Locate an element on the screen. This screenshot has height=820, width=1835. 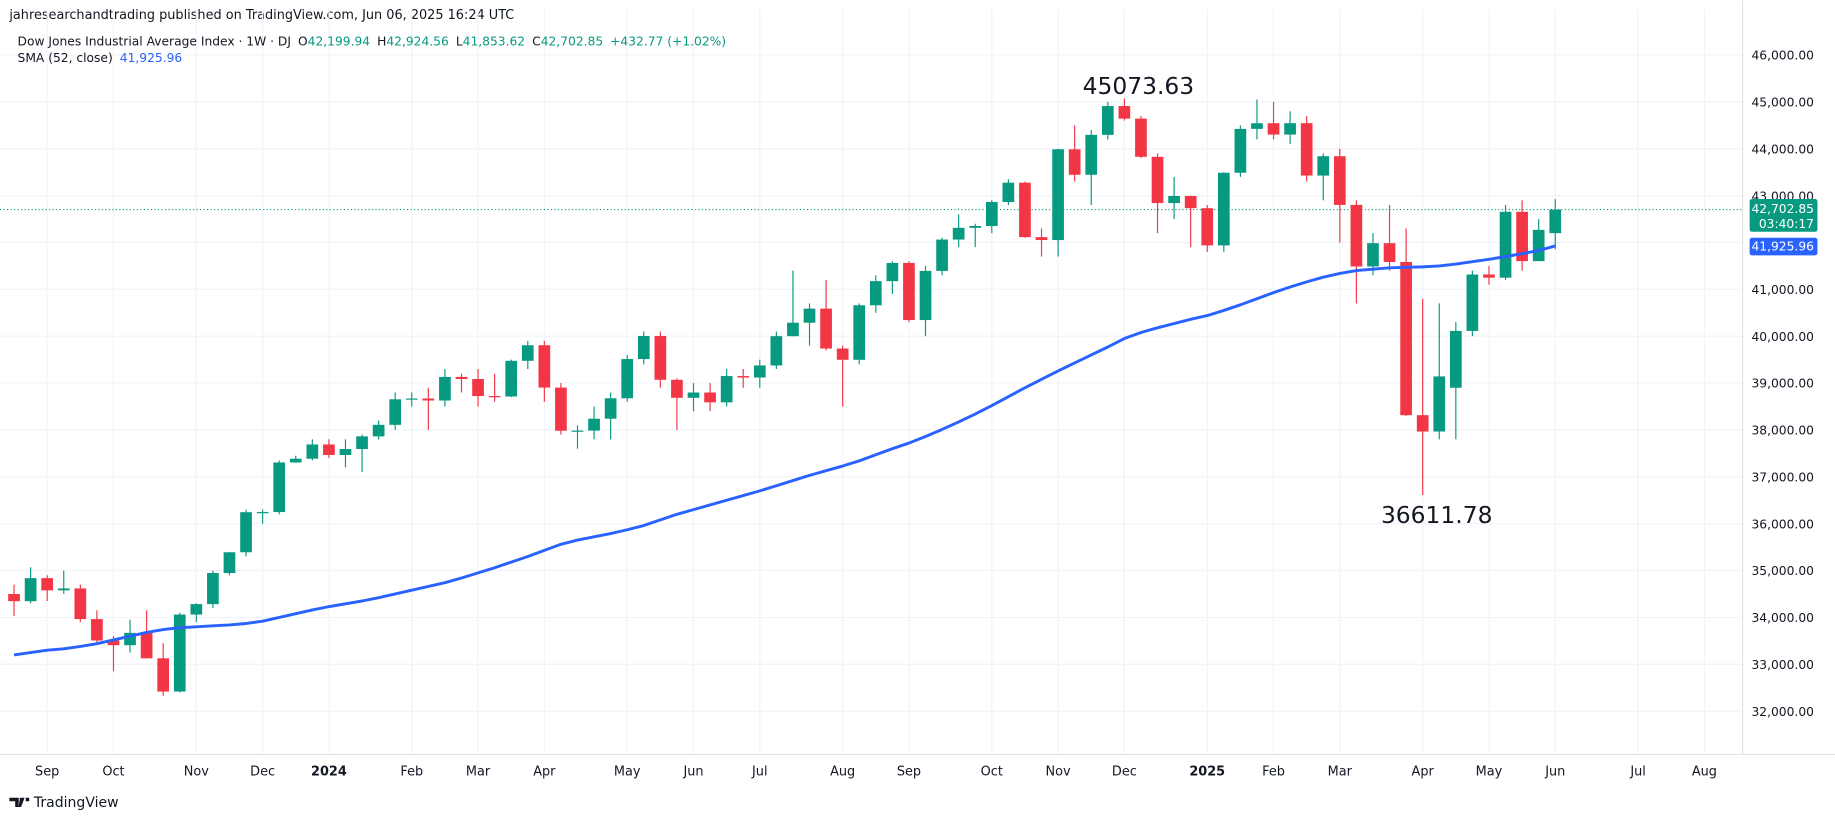
ohlc-value: 42,702.85 is located at coordinates (572, 42).